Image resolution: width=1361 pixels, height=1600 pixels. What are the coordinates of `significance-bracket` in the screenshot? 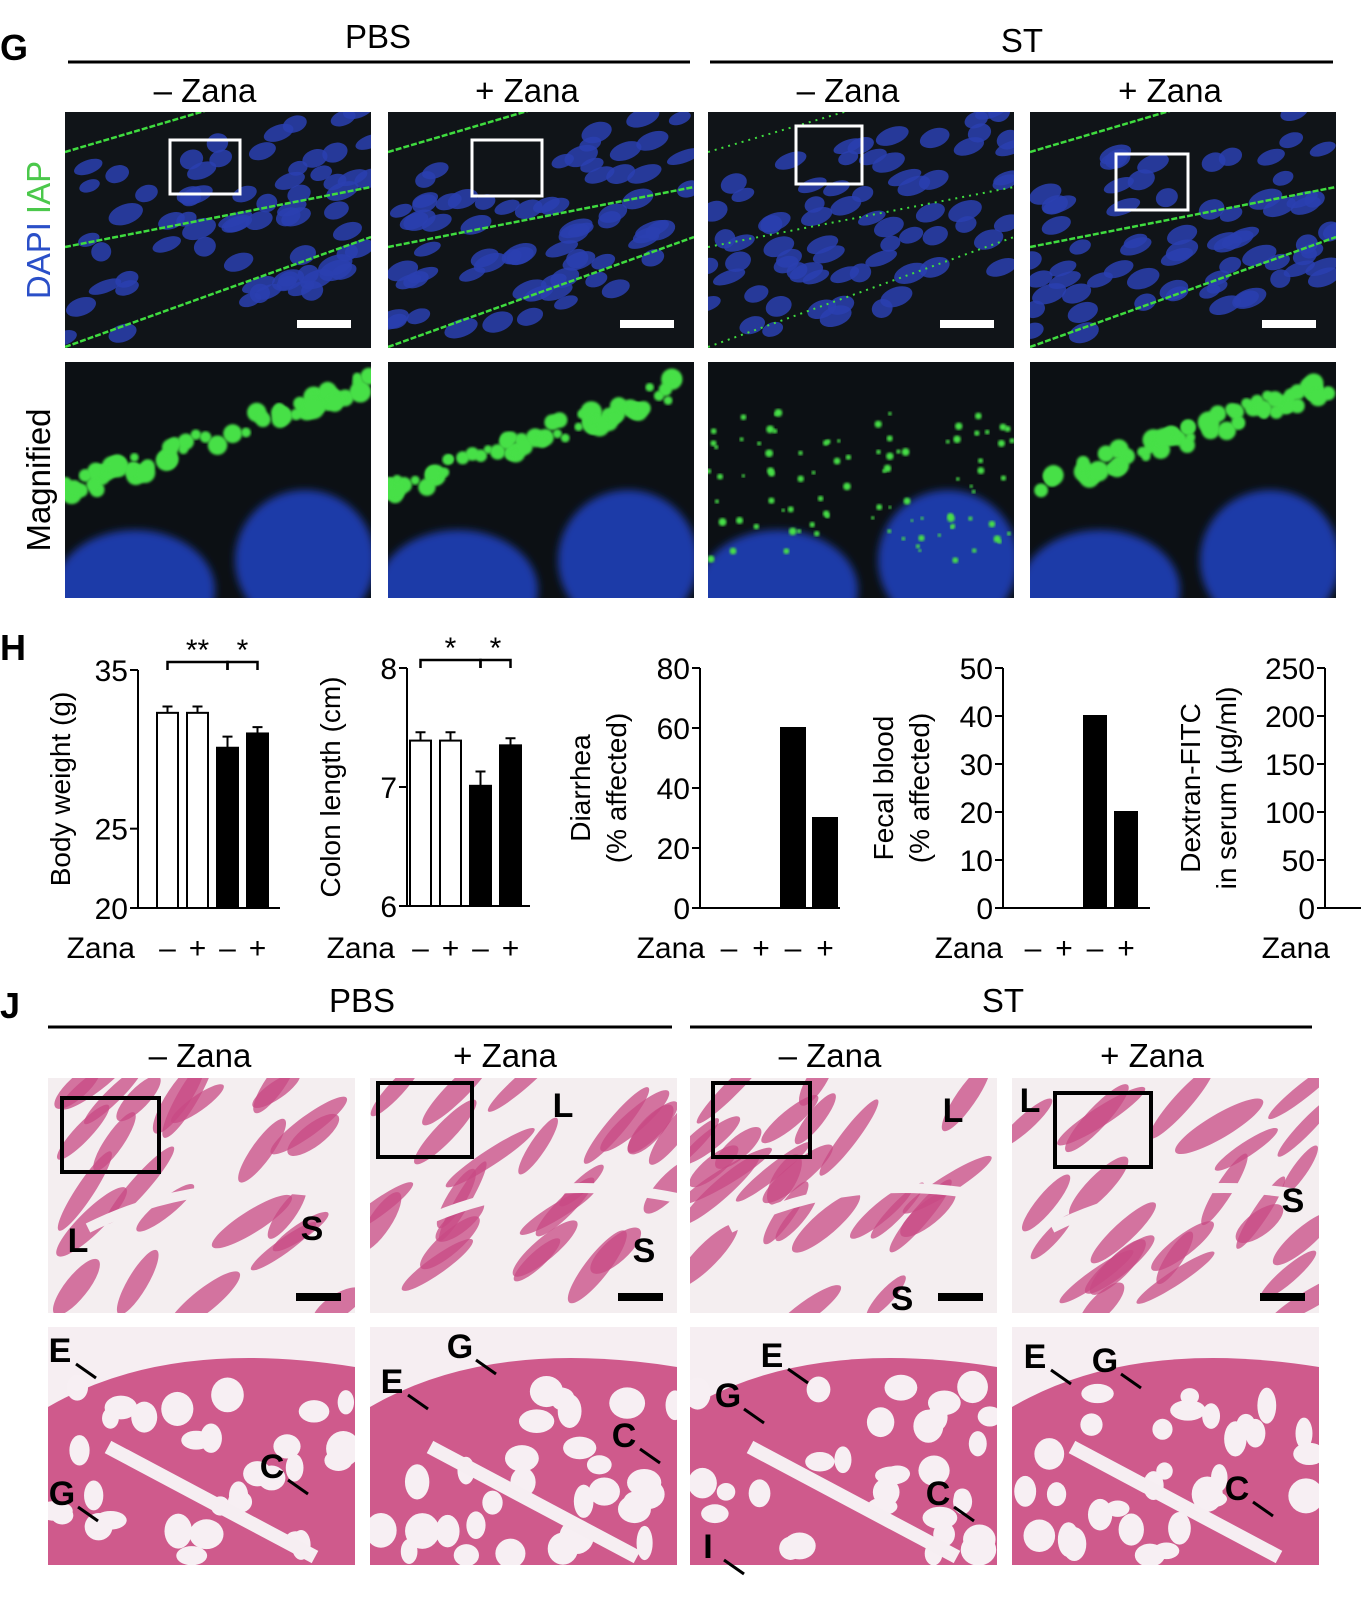 It's located at (242, 665).